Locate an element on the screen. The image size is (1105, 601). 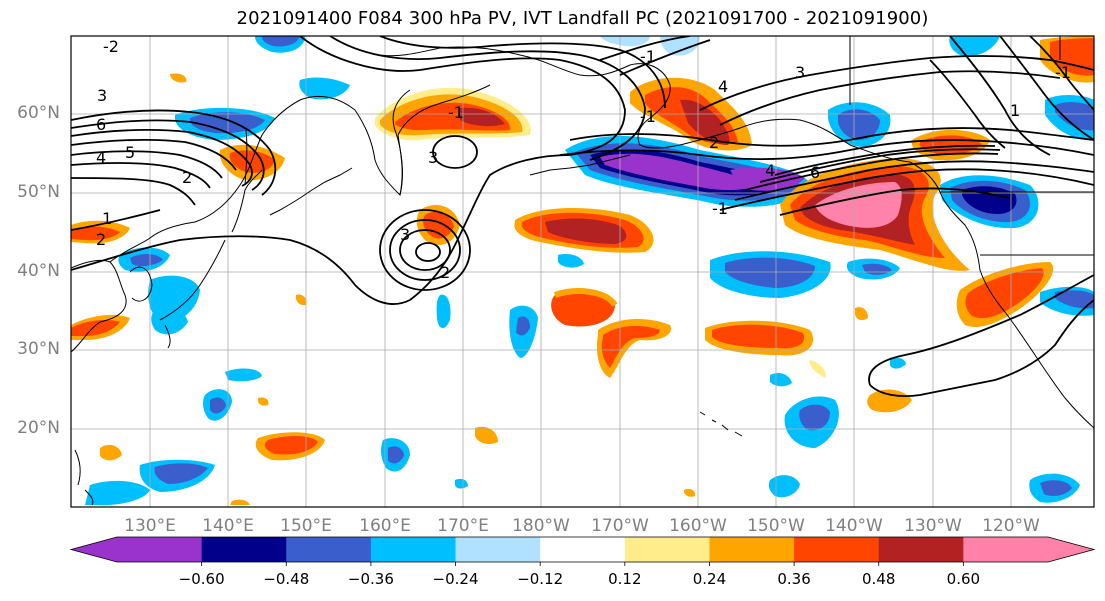
lon-label: 150°E is located at coordinates (306, 526).